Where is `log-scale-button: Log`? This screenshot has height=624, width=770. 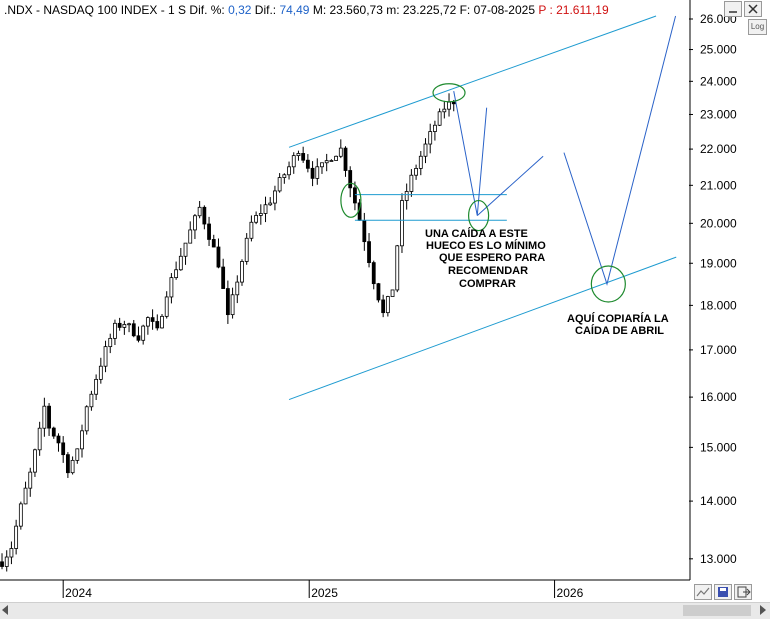
log-scale-button: Log is located at coordinates (757, 27).